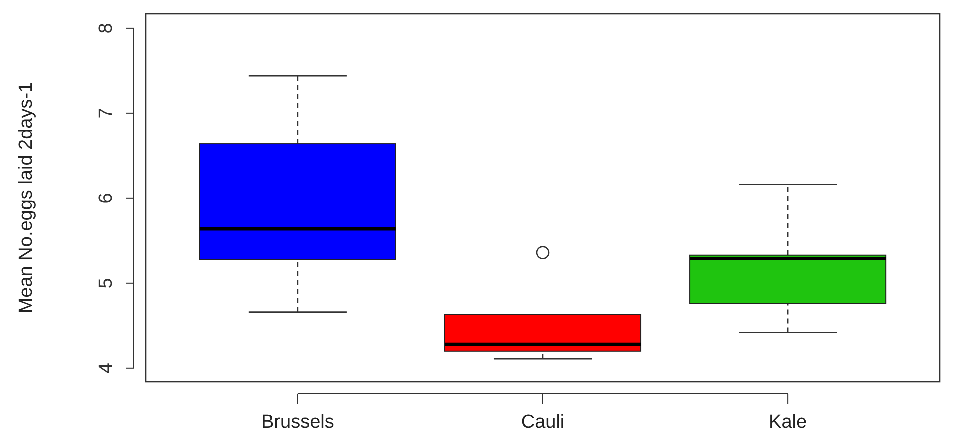  What do you see at coordinates (106, 368) in the screenshot?
I see `y-tick-label: 4` at bounding box center [106, 368].